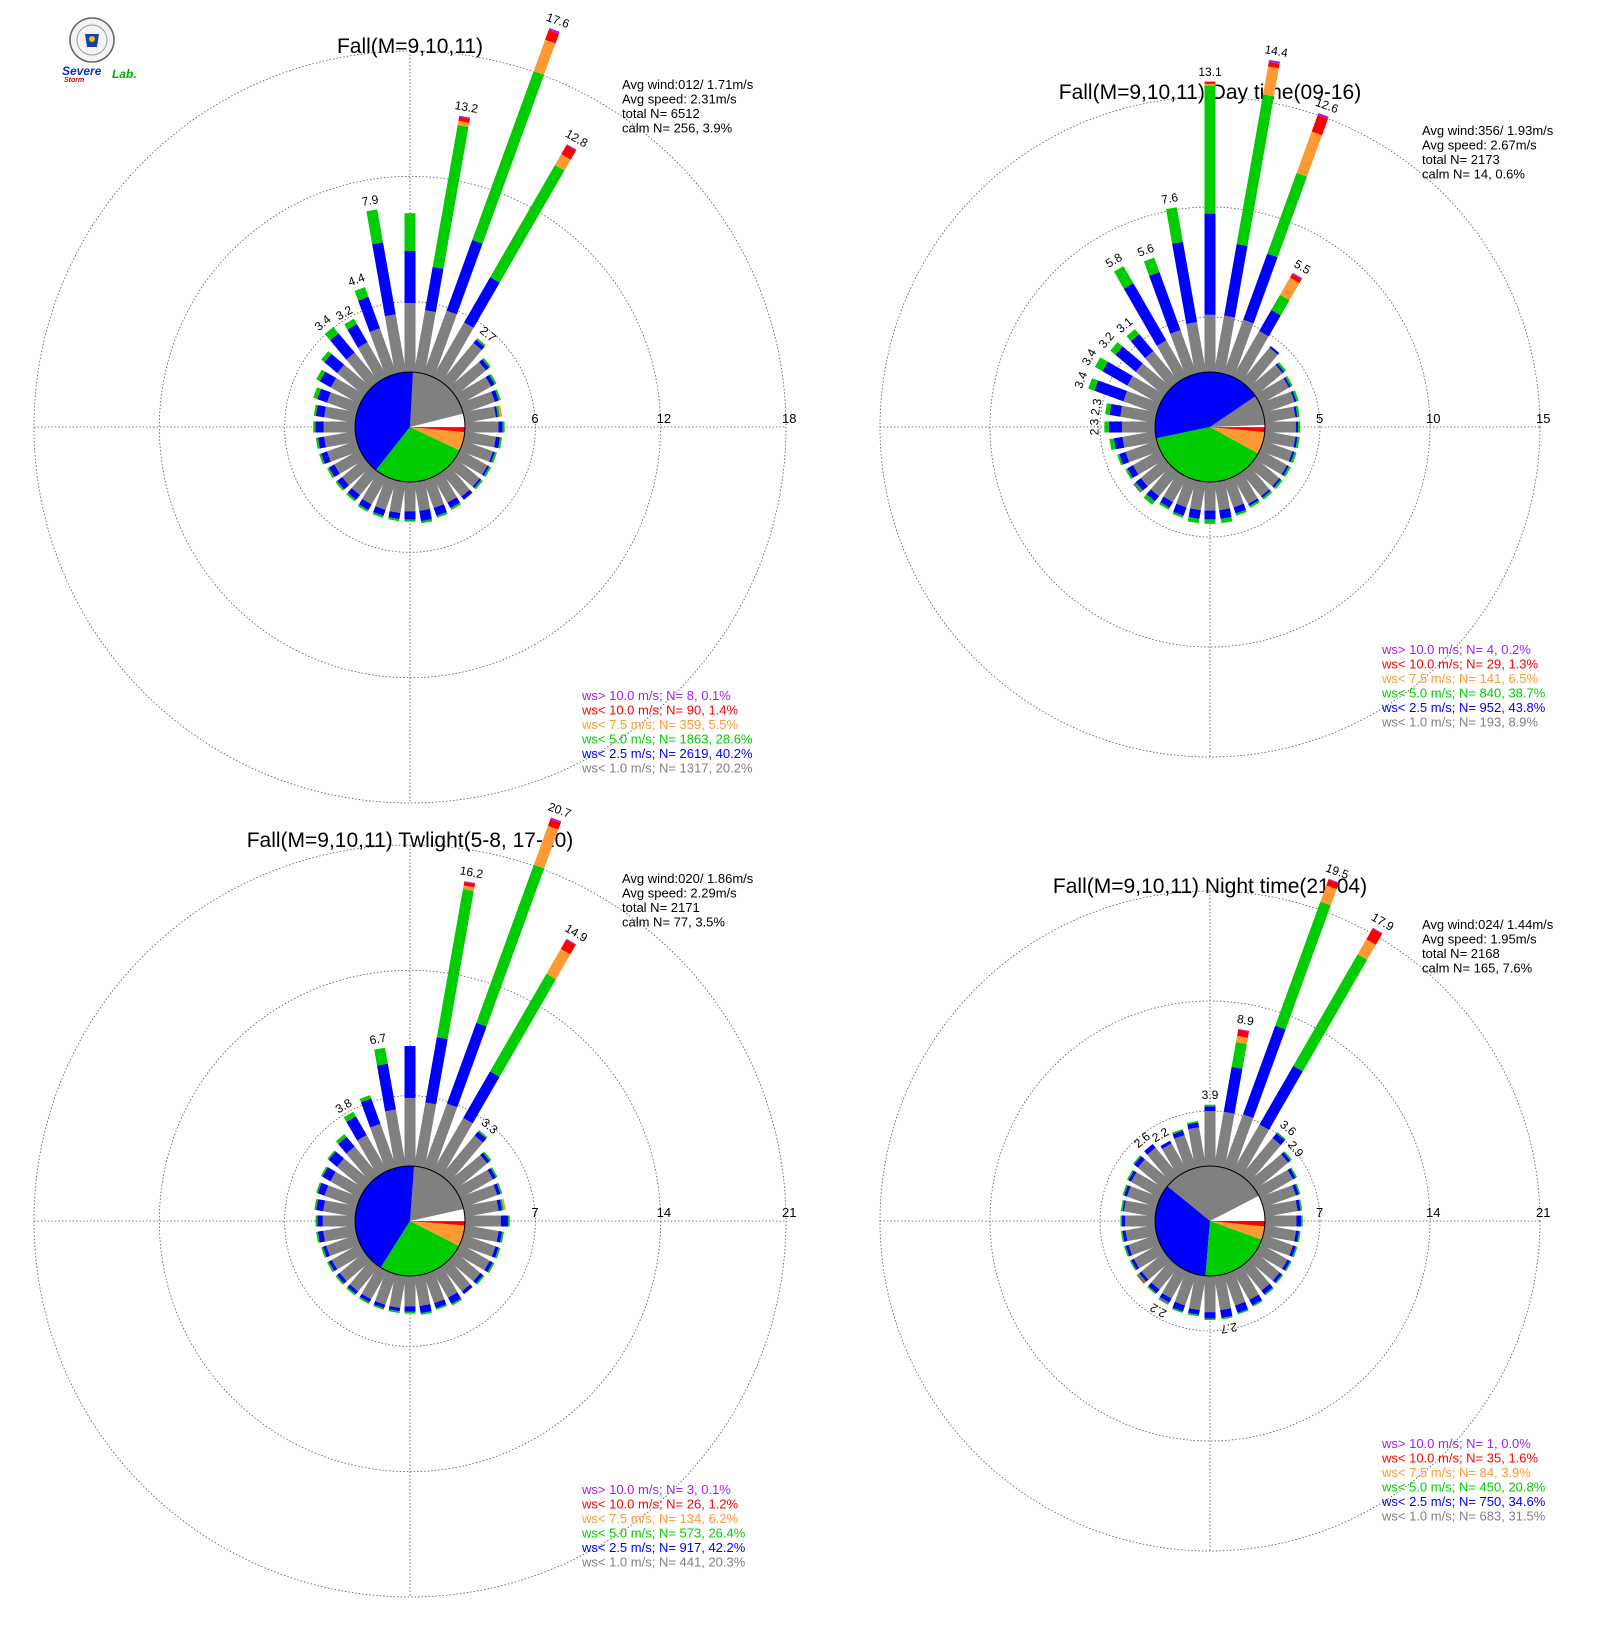 Image resolution: width=1620 pixels, height=1640 pixels. I want to click on stat-total: total N= 2168, so click(1461, 953).